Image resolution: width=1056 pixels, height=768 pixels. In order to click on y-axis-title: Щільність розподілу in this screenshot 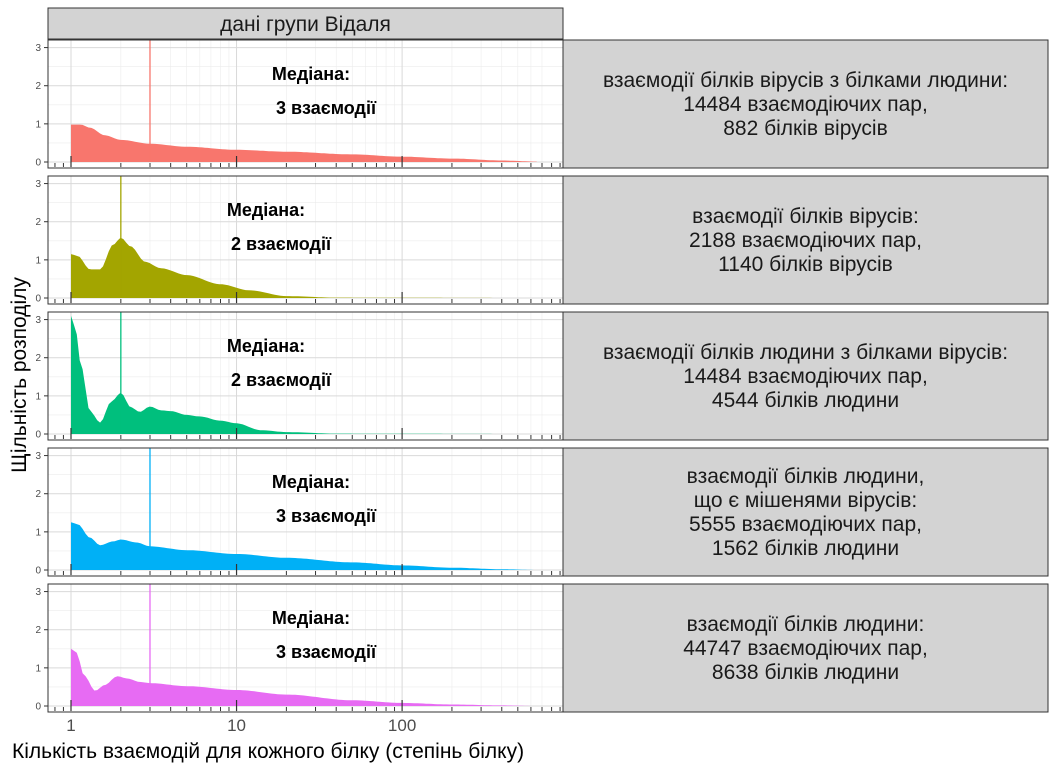, I will do `click(19, 375)`.